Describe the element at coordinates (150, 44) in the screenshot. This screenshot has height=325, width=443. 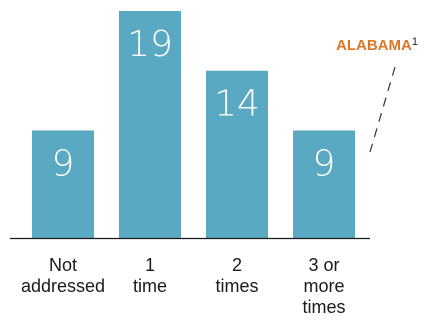
I see `bar-value-label: 19` at that location.